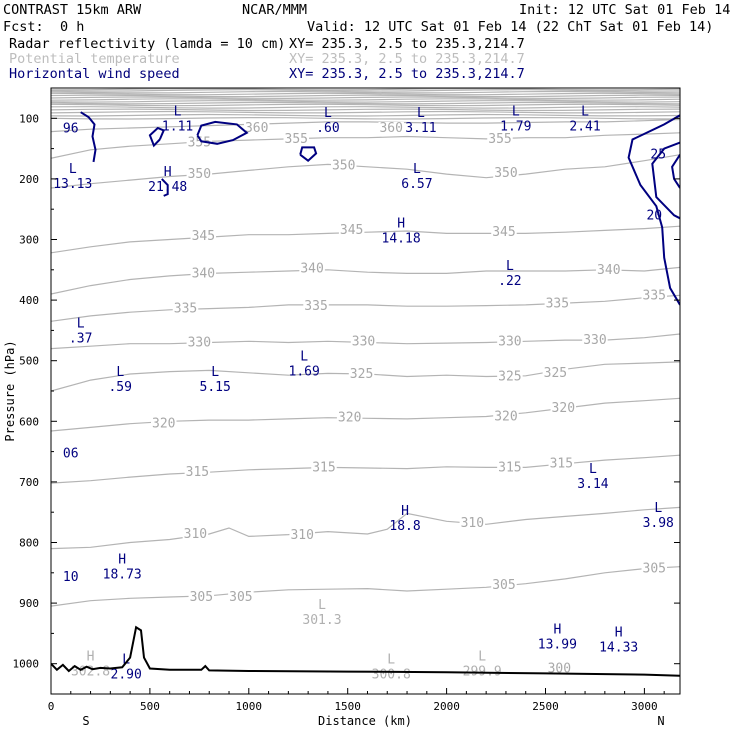 This screenshot has height=740, width=740. I want to click on x-tick-label: 2000, so click(446, 706).